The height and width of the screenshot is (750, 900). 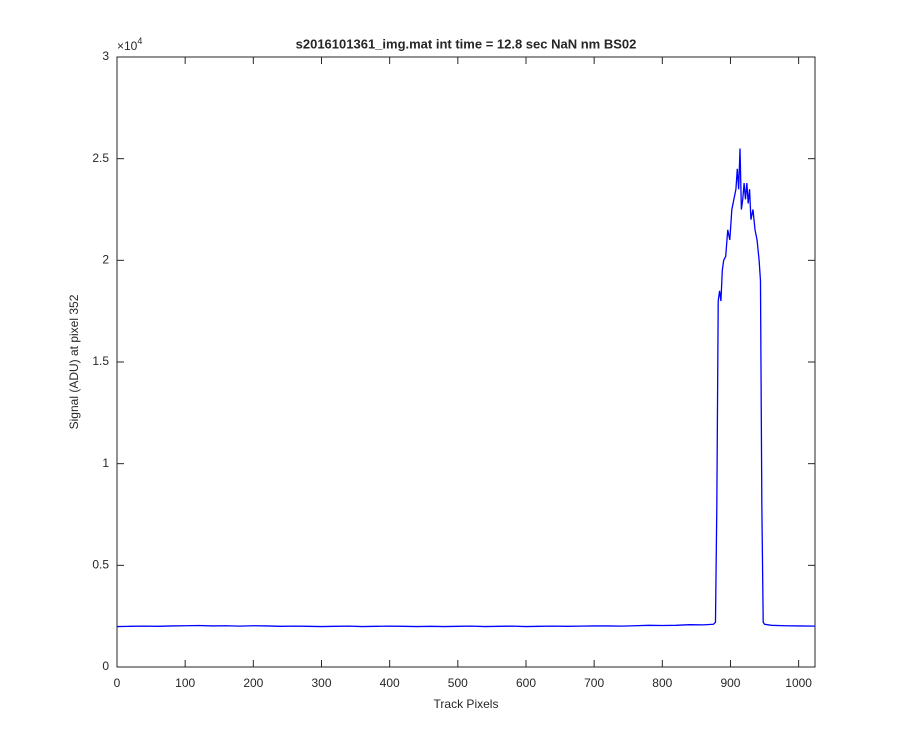 I want to click on y-tick-label: 3, so click(x=105, y=56).